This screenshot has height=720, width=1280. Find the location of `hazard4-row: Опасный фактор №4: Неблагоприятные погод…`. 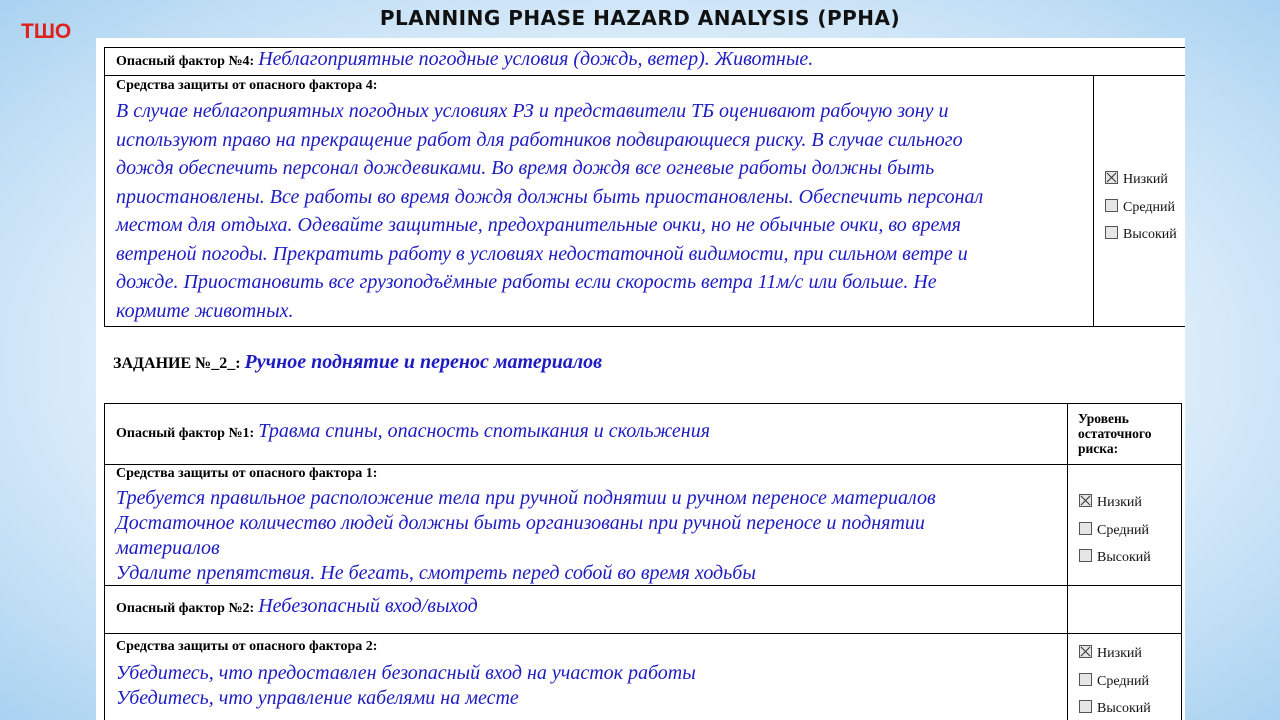

hazard4-row: Опасный фактор №4: Неблагоприятные погод… is located at coordinates (464, 59).